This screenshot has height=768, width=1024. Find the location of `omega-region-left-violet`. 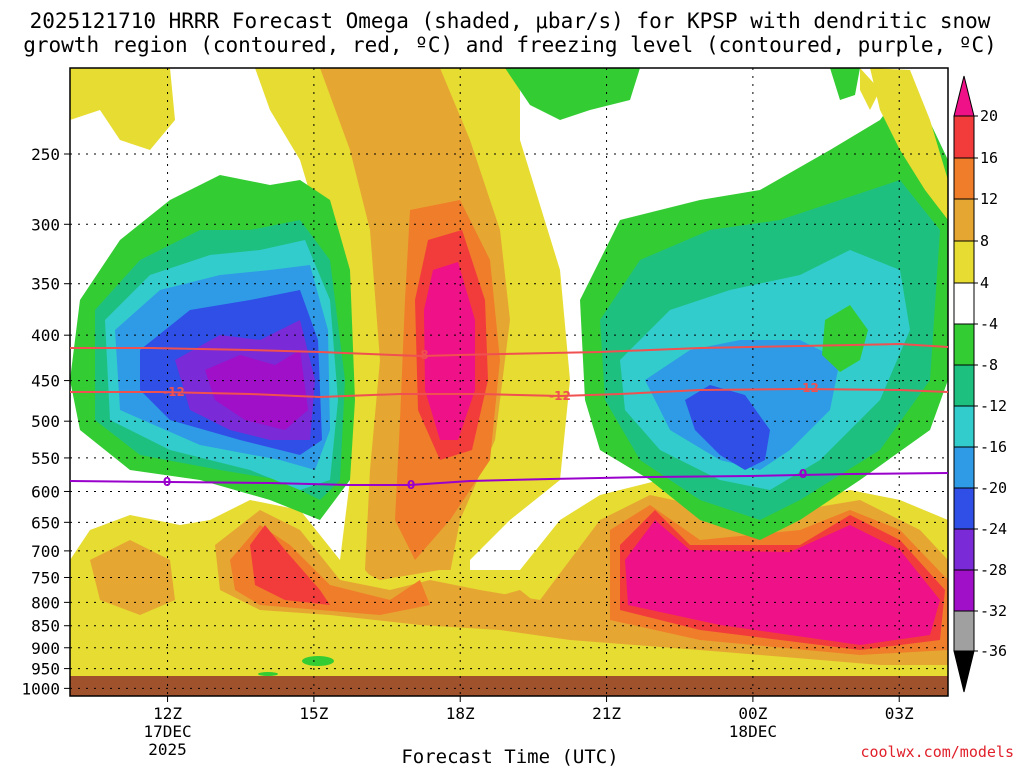

omega-region-left-violet is located at coordinates (256, 390).